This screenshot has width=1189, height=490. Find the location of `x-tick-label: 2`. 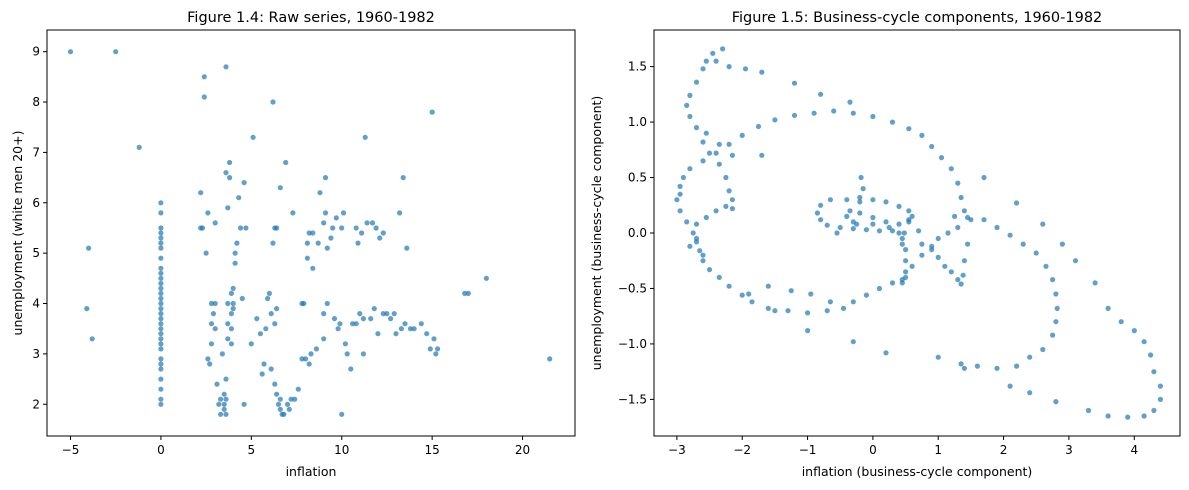

x-tick-label: 2 is located at coordinates (1004, 450).